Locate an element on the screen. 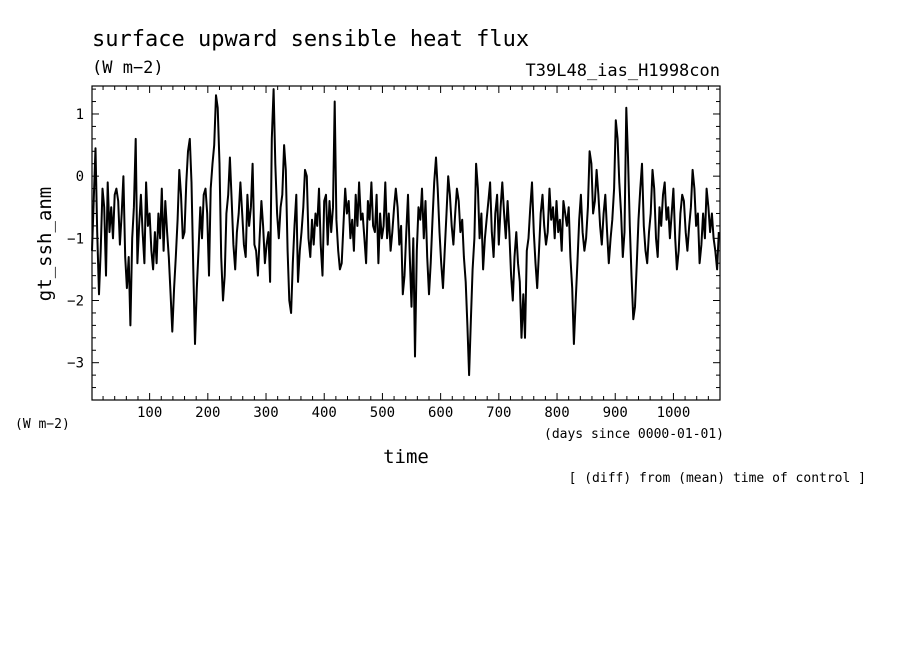  x-tick-label: 600 is located at coordinates (440, 413).